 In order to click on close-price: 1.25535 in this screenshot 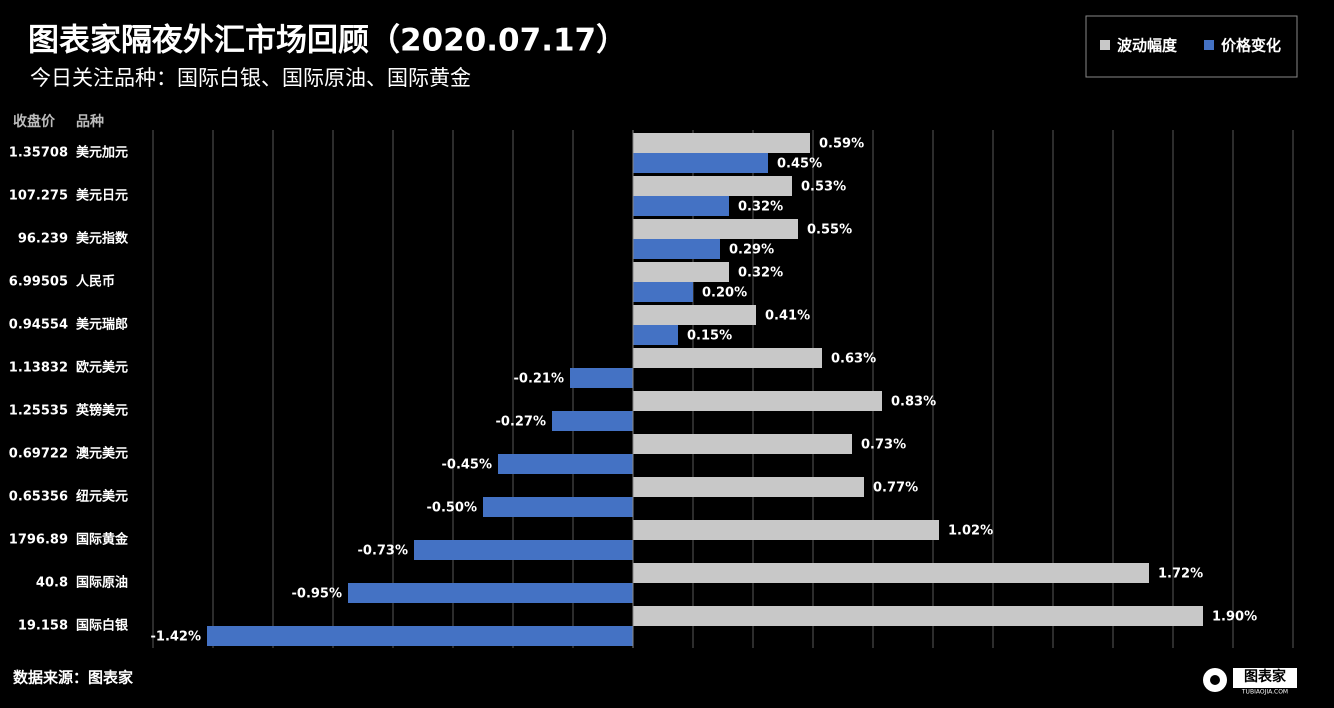, I will do `click(38, 411)`.